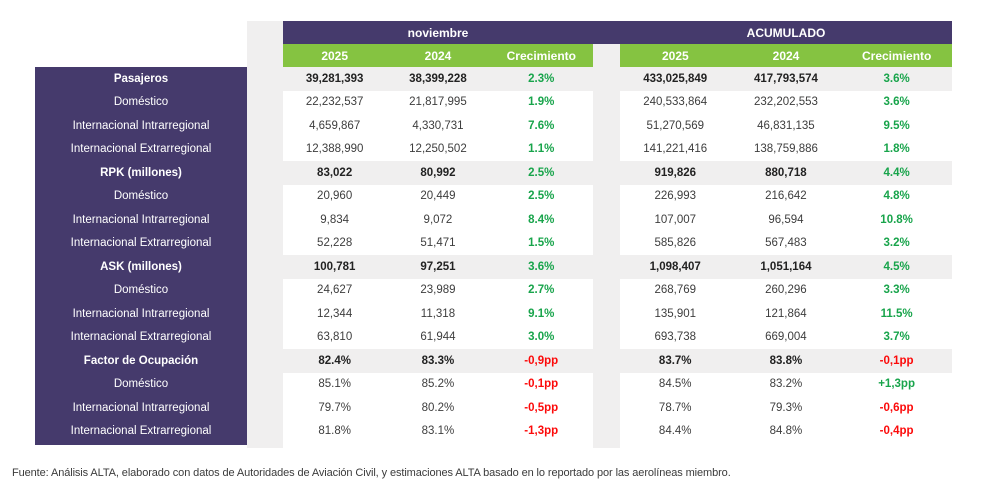  What do you see at coordinates (785, 102) in the screenshot?
I see `cell-acc-2024: 232,202,553` at bounding box center [785, 102].